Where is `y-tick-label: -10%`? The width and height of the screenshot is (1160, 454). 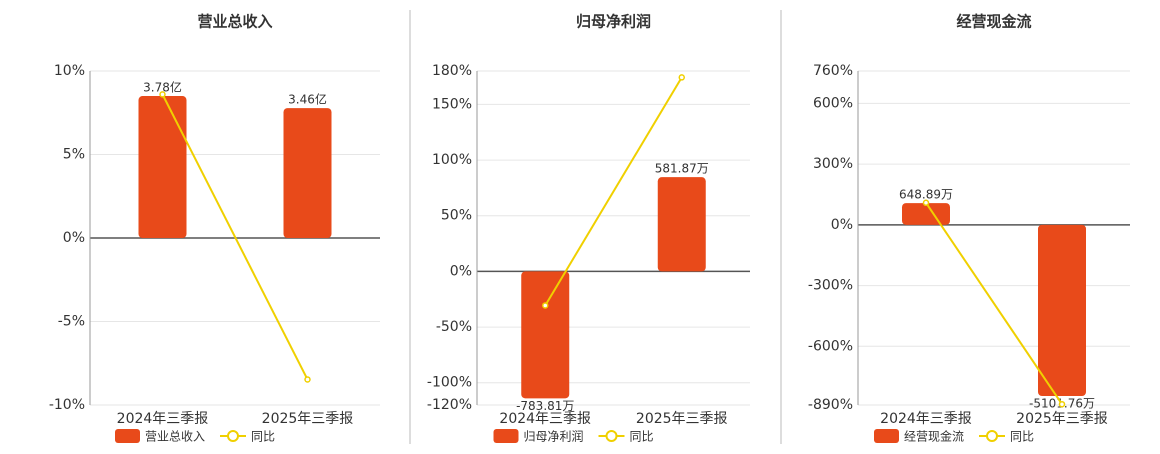 y-tick-label: -10% is located at coordinates (67, 405).